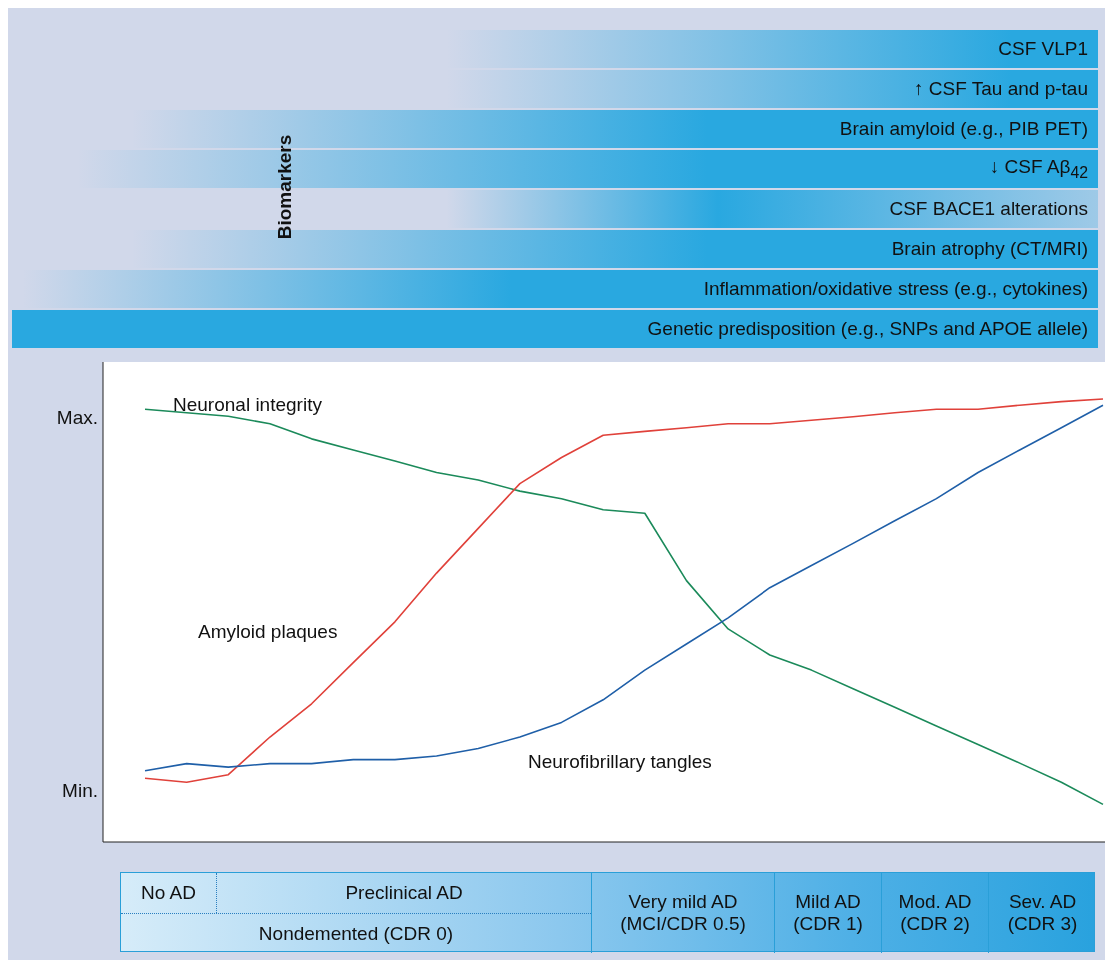 The image size is (1113, 970). What do you see at coordinates (935, 913) in the screenshot?
I see `text: Mod. AD (CDR 2)` at bounding box center [935, 913].